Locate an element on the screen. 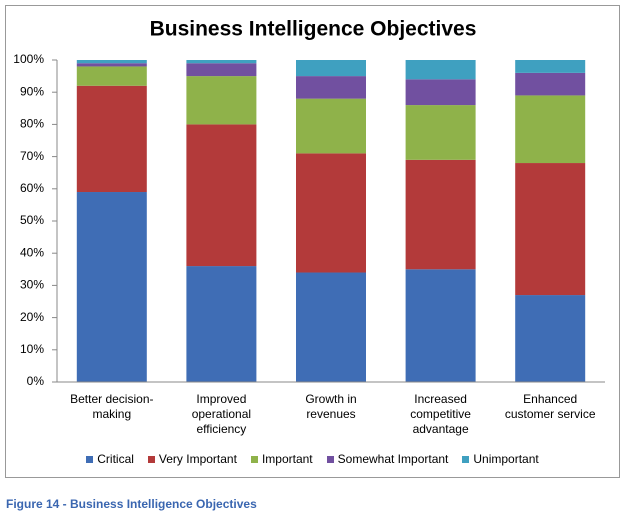 This screenshot has width=628, height=524. x-tick-label: Growth in revenues is located at coordinates (331, 406).